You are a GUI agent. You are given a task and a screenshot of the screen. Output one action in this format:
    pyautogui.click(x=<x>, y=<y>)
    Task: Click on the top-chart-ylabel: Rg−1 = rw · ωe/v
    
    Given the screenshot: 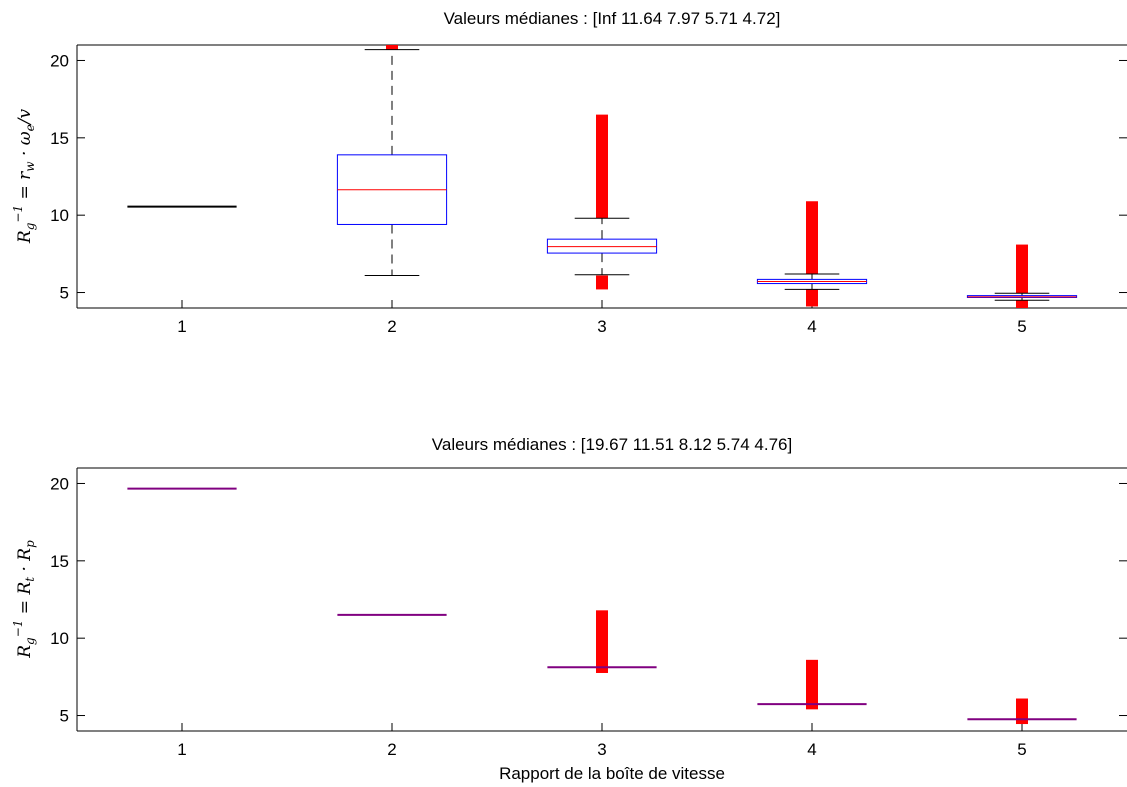 What is the action you would take?
    pyautogui.click(x=24, y=177)
    